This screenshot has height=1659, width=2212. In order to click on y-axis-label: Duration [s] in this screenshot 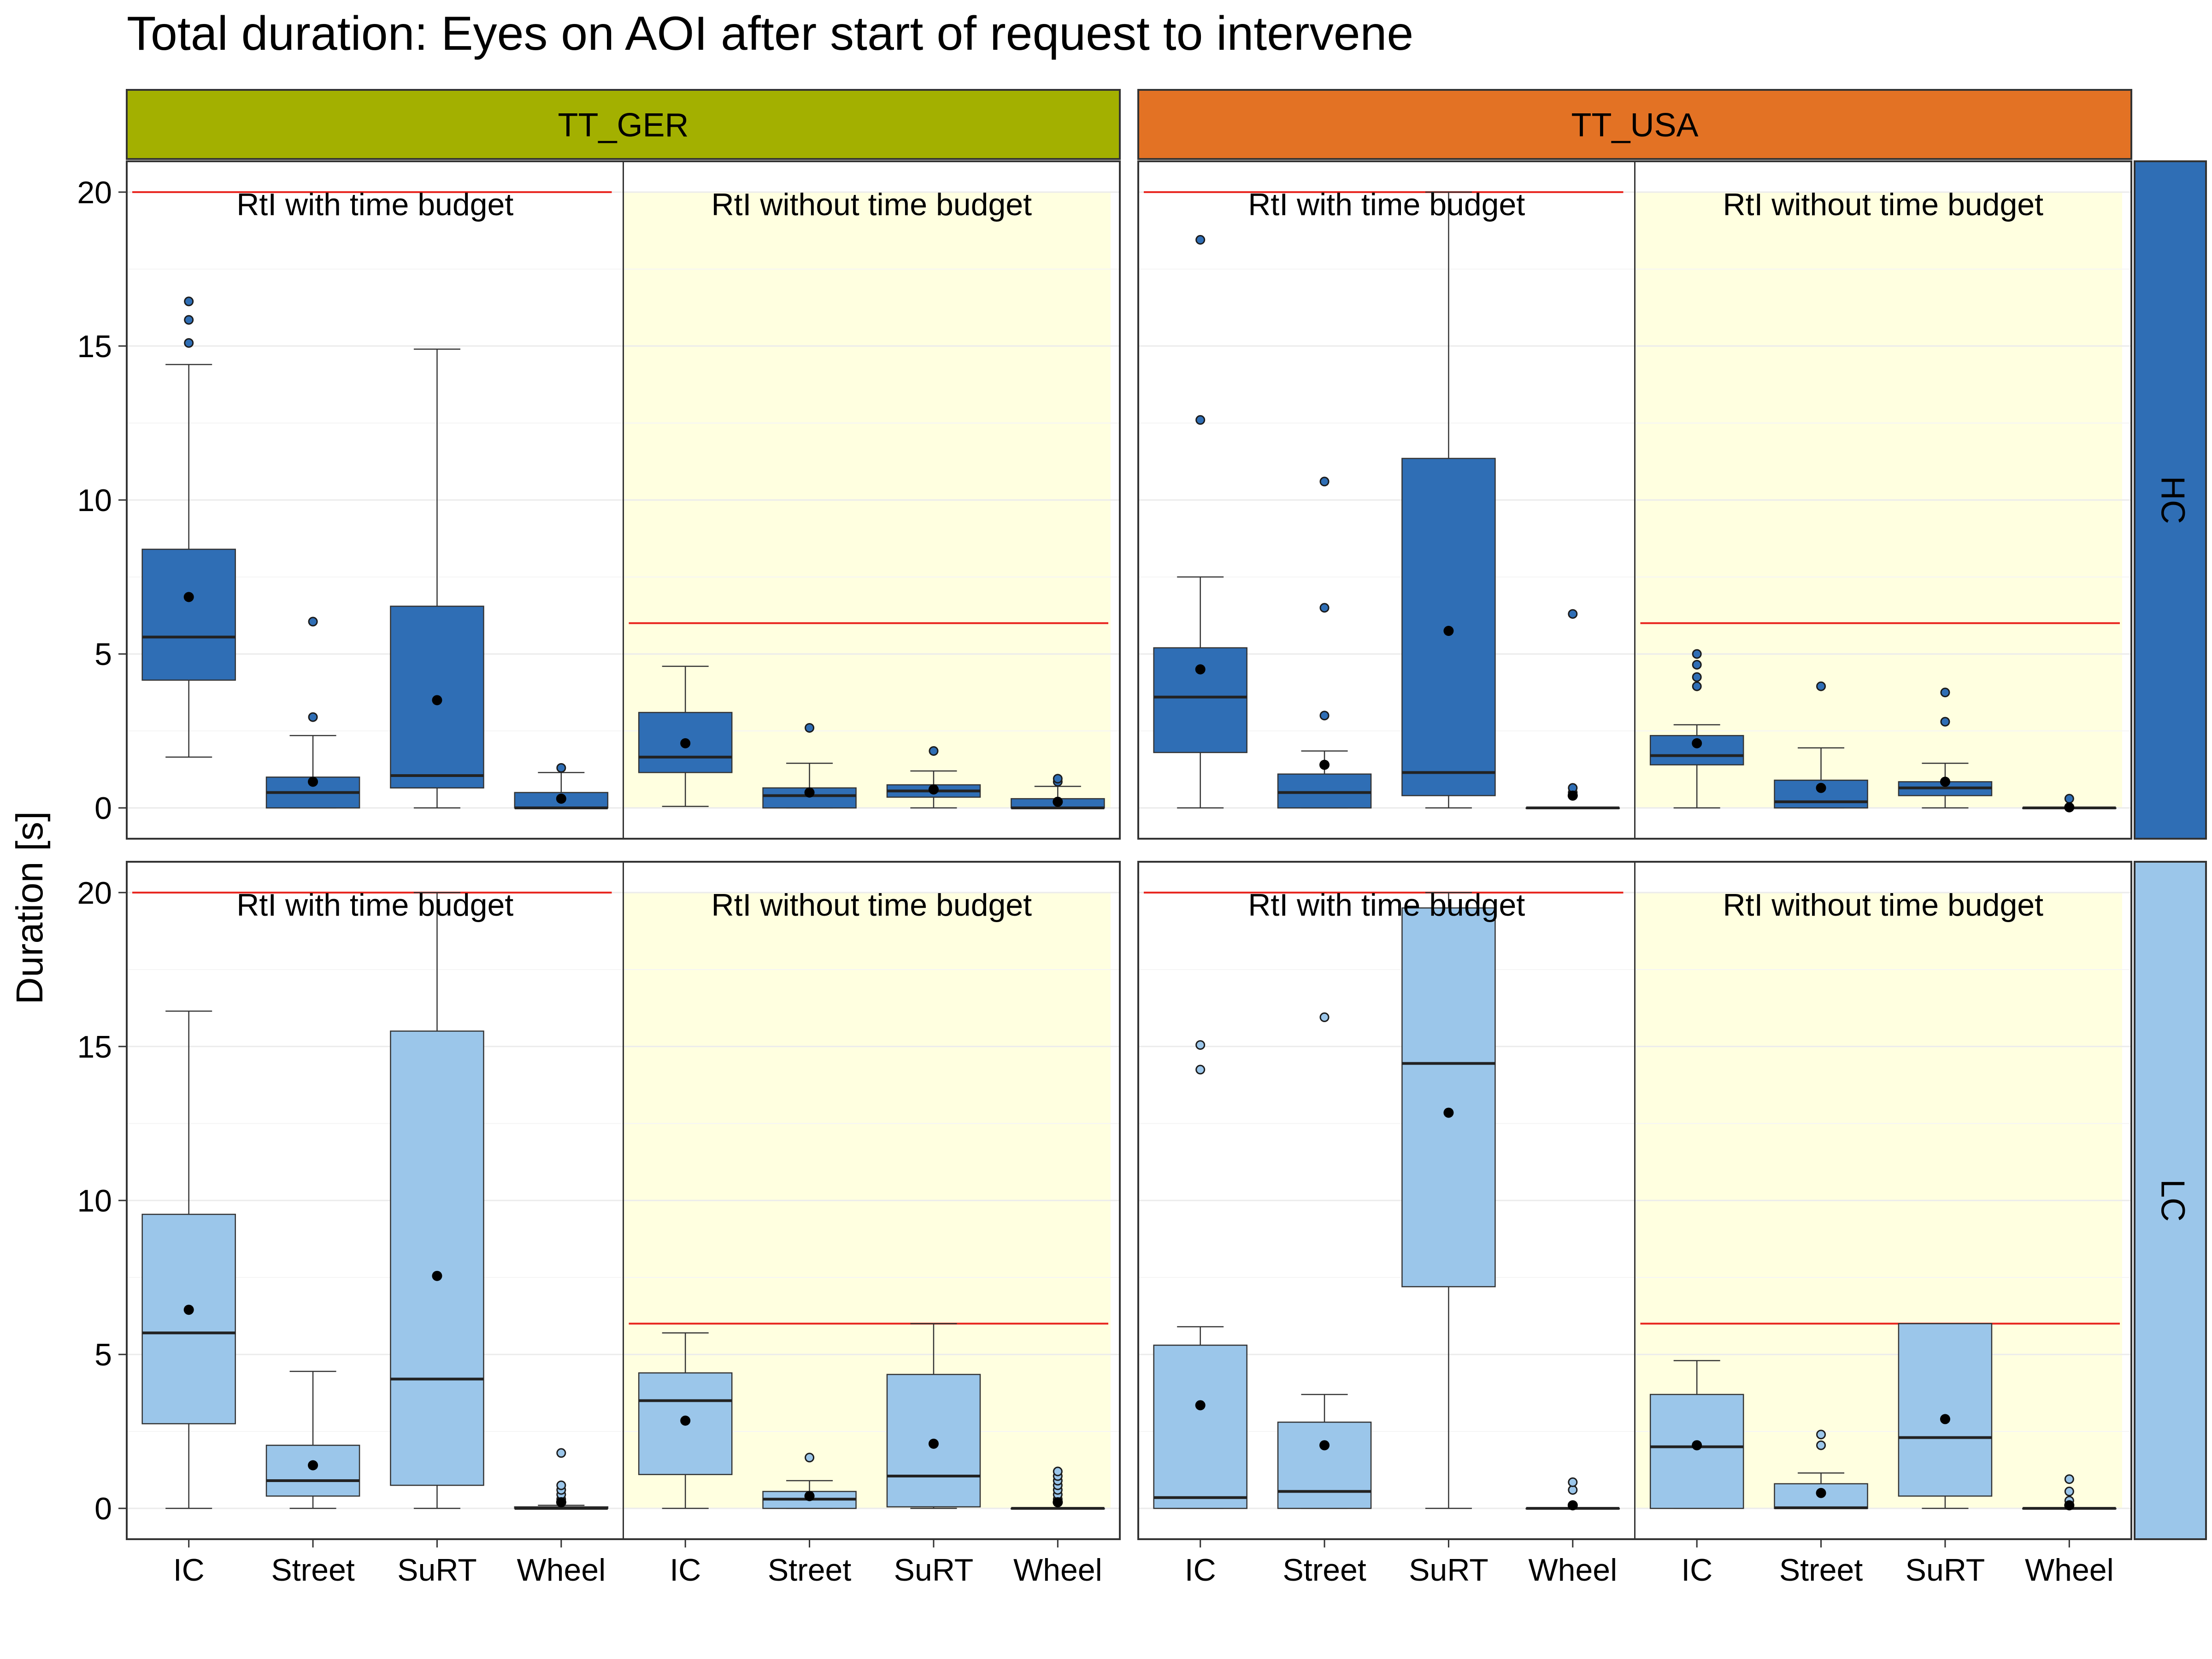, I will do `click(30, 907)`.